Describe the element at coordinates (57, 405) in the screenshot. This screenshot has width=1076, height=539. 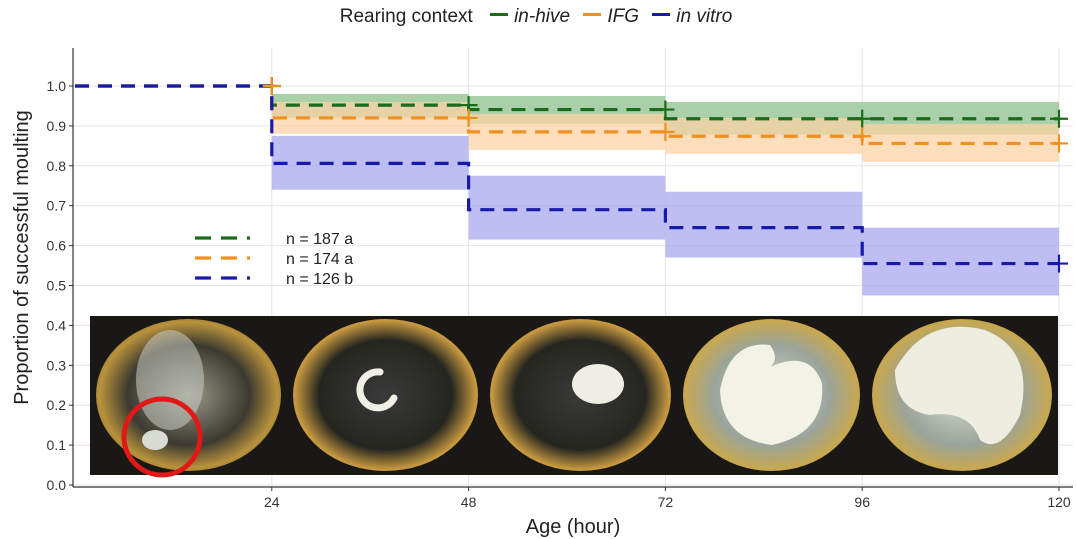
I see `y-tick-label: 0.2` at that location.